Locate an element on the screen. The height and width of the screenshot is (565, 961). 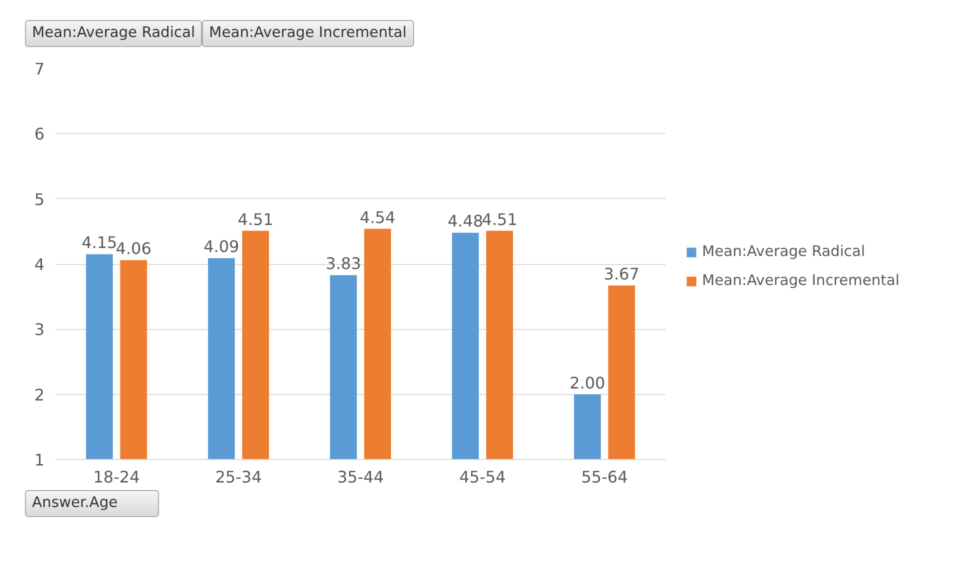
text: Mean:Average Incremental is located at coordinates (308, 33).